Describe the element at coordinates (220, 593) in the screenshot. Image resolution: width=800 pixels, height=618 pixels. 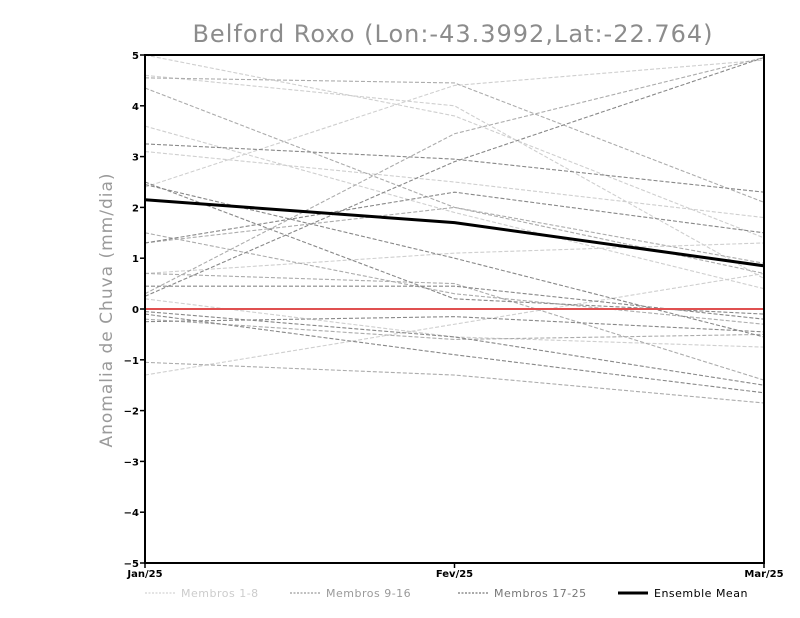
I see `legend-label: Membros 1-8` at that location.